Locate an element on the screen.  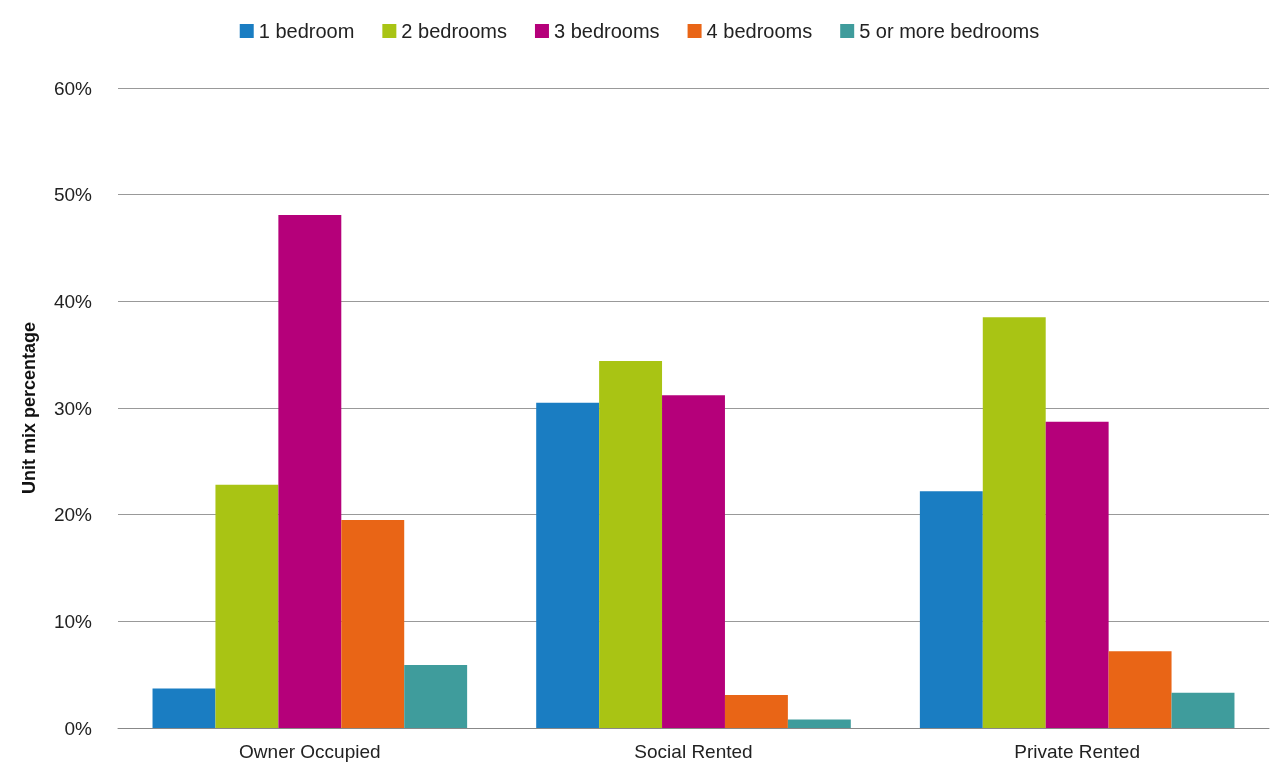
legend-label: 1 bedroom is located at coordinates (306, 31).